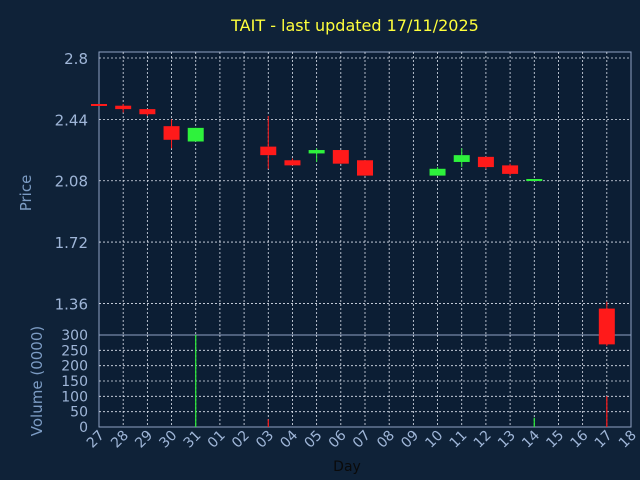 The height and width of the screenshot is (480, 640). Describe the element at coordinates (410, 440) in the screenshot. I see `day-tick-label: 09` at that location.